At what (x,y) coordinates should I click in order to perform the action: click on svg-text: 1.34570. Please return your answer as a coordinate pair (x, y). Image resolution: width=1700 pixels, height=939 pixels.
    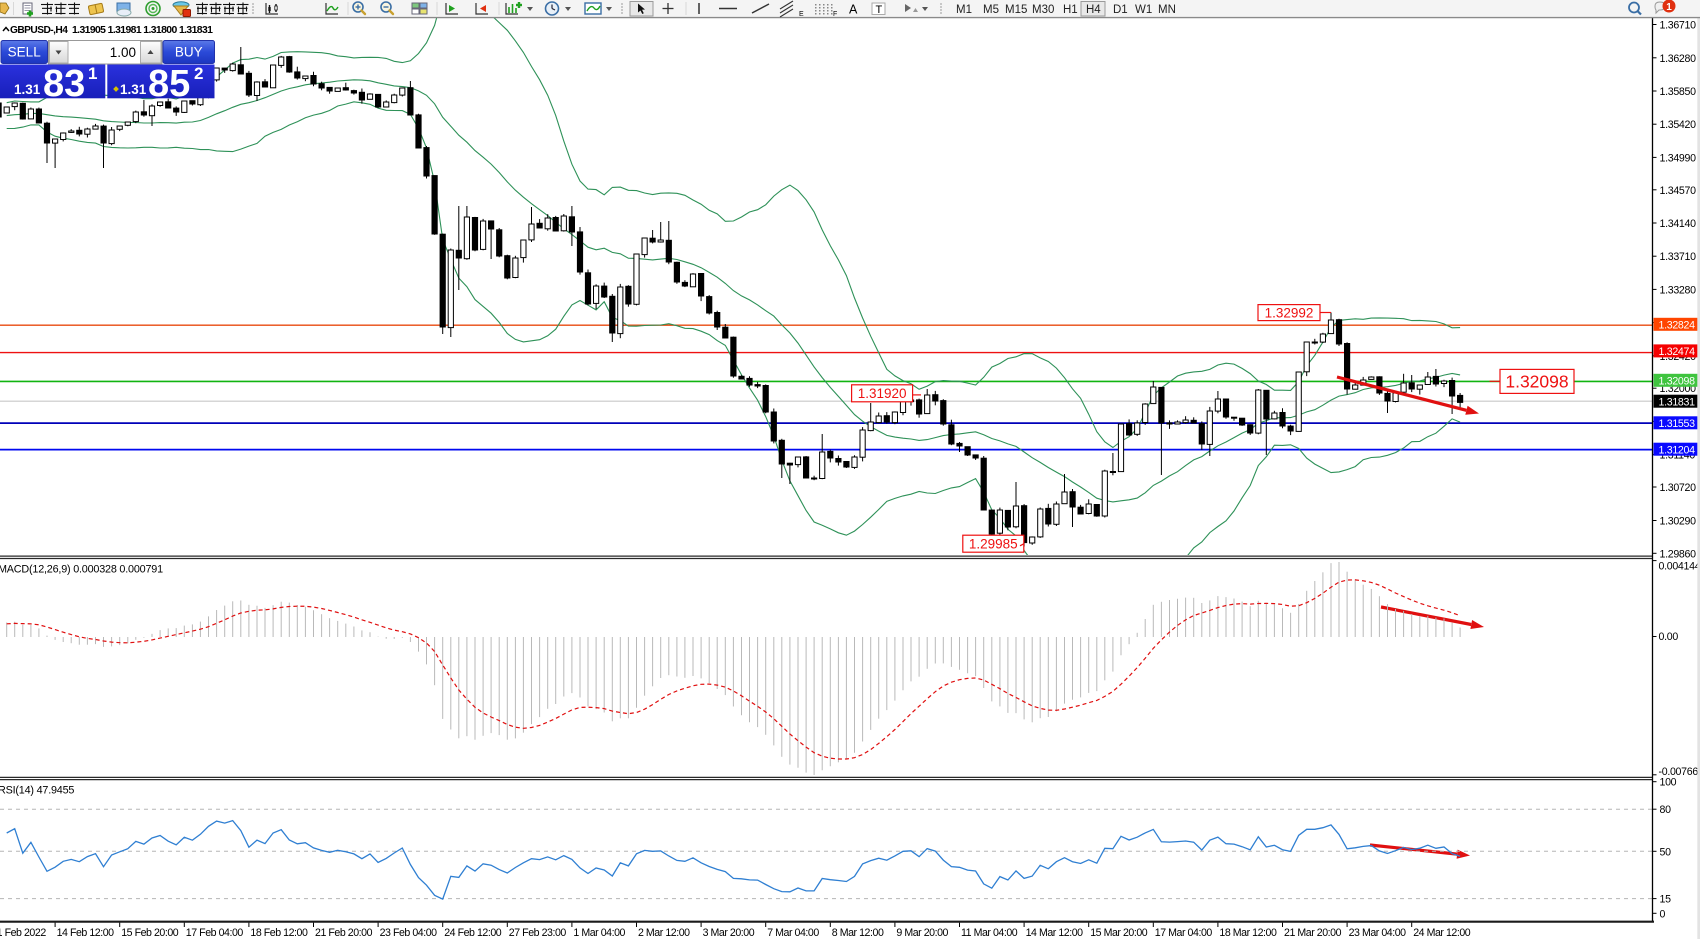
    Looking at the image, I should click on (1678, 191).